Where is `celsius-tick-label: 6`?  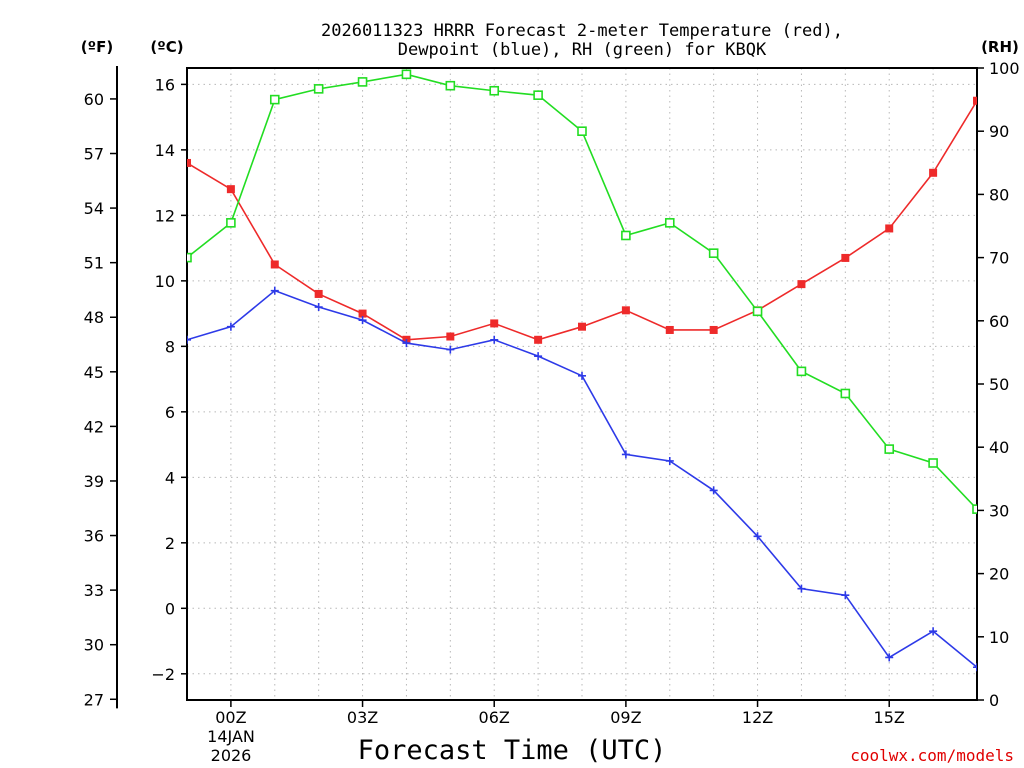
celsius-tick-label: 6 is located at coordinates (170, 412).